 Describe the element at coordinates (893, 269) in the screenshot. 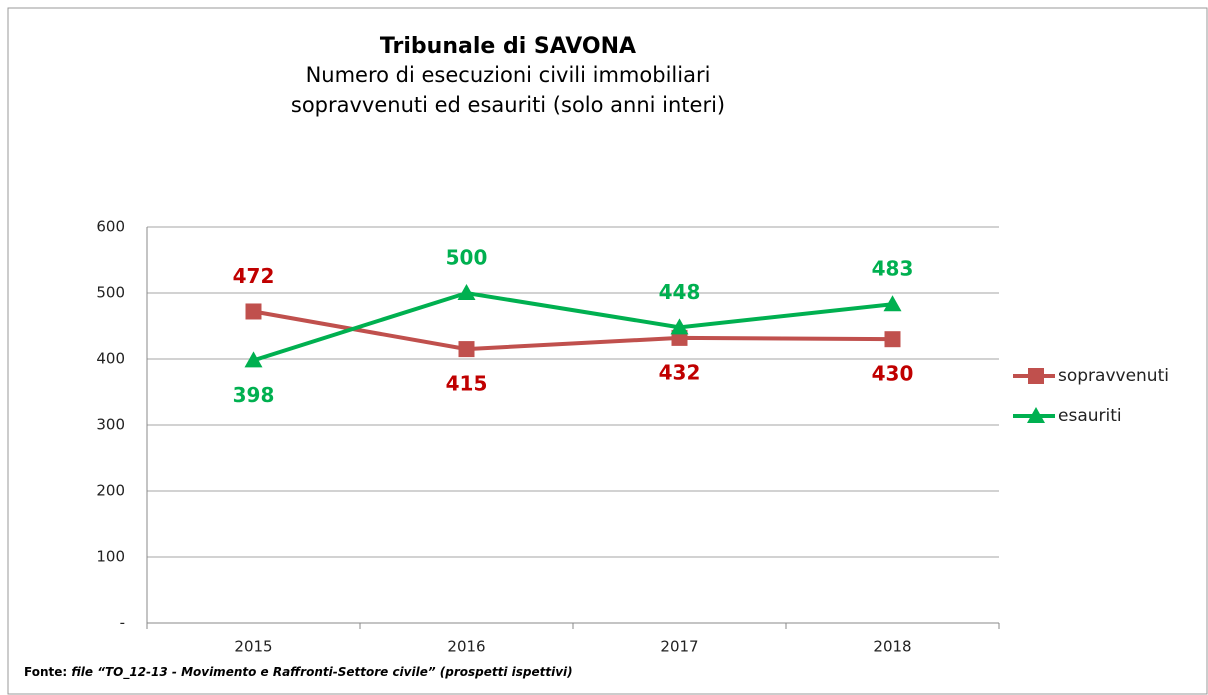

I see `data-label: 483` at that location.